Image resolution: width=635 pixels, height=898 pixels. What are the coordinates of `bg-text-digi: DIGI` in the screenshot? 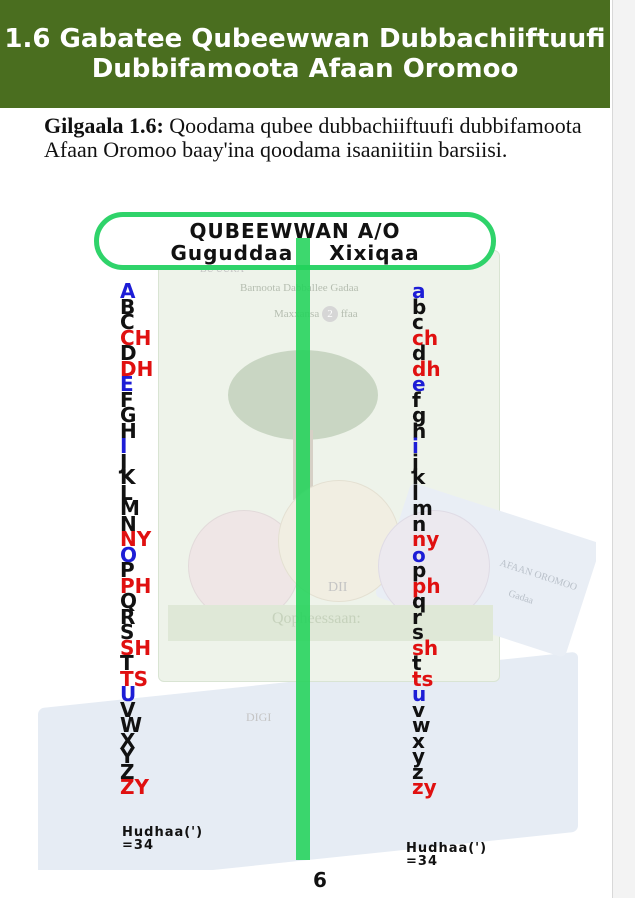 It's located at (259, 717).